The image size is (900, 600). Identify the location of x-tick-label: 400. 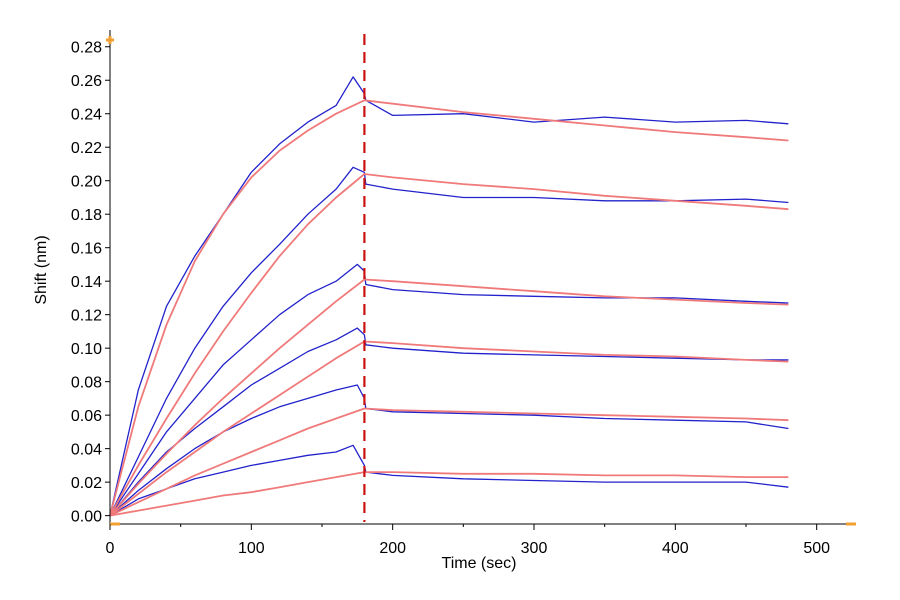
(675, 548).